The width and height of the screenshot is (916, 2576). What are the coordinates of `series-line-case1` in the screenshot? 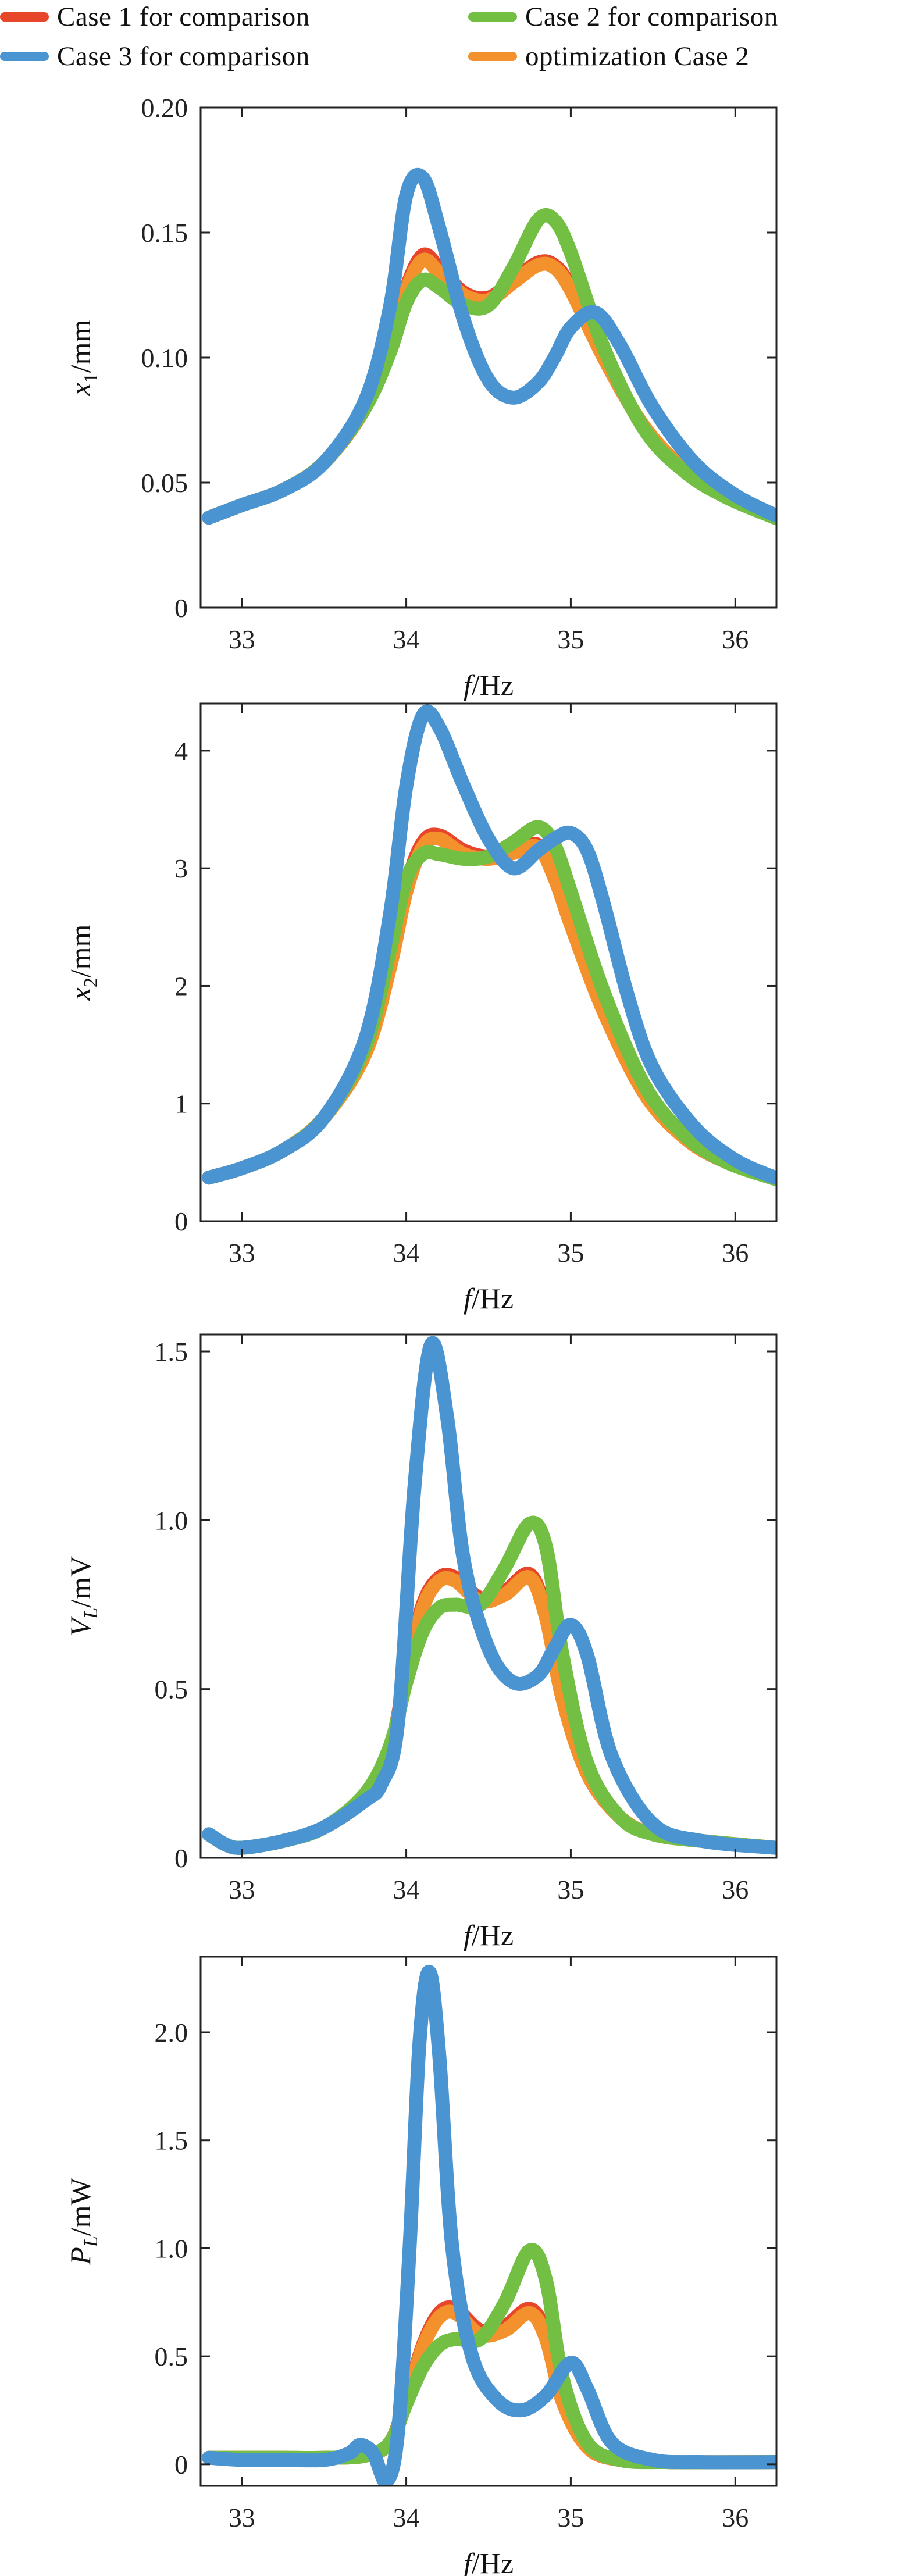 It's located at (489, 1711).